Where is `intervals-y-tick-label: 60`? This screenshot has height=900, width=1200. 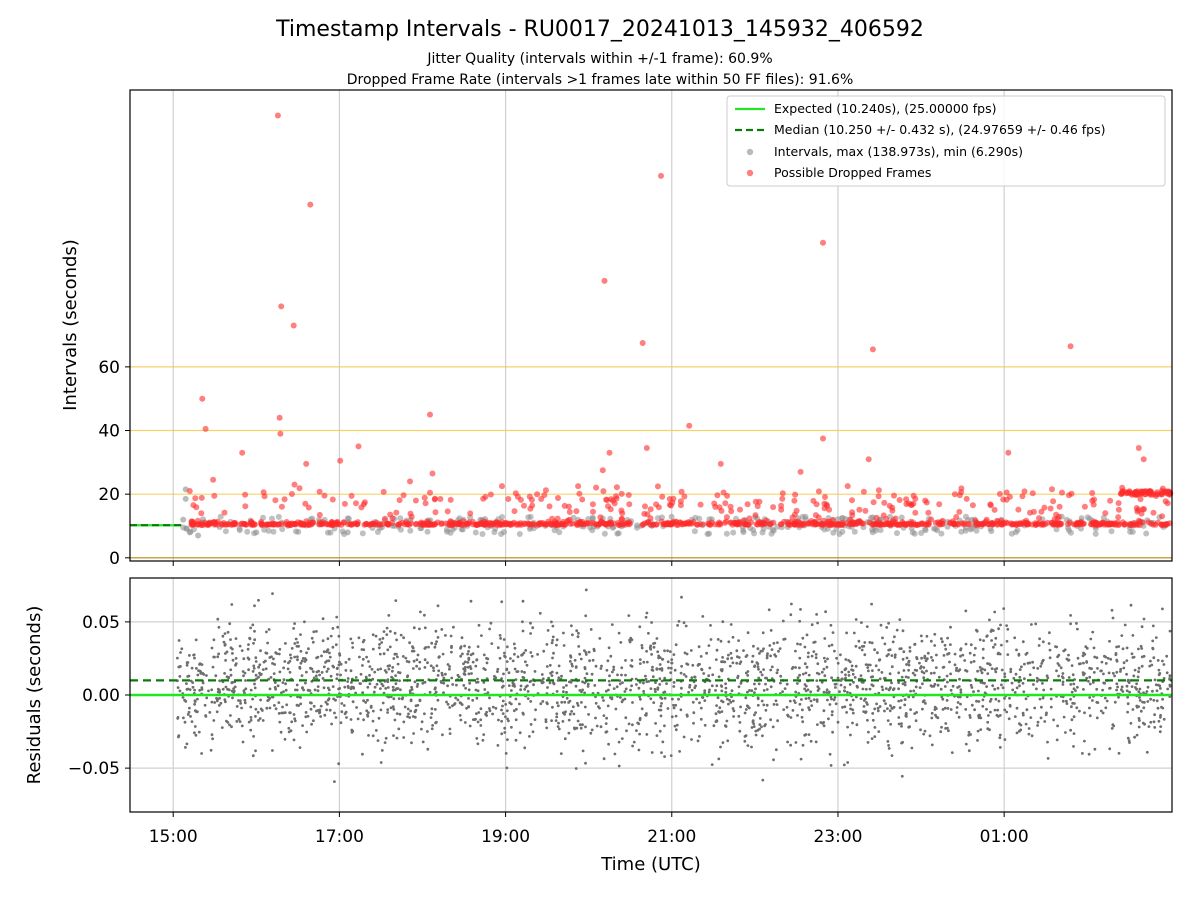 intervals-y-tick-label: 60 is located at coordinates (109, 368).